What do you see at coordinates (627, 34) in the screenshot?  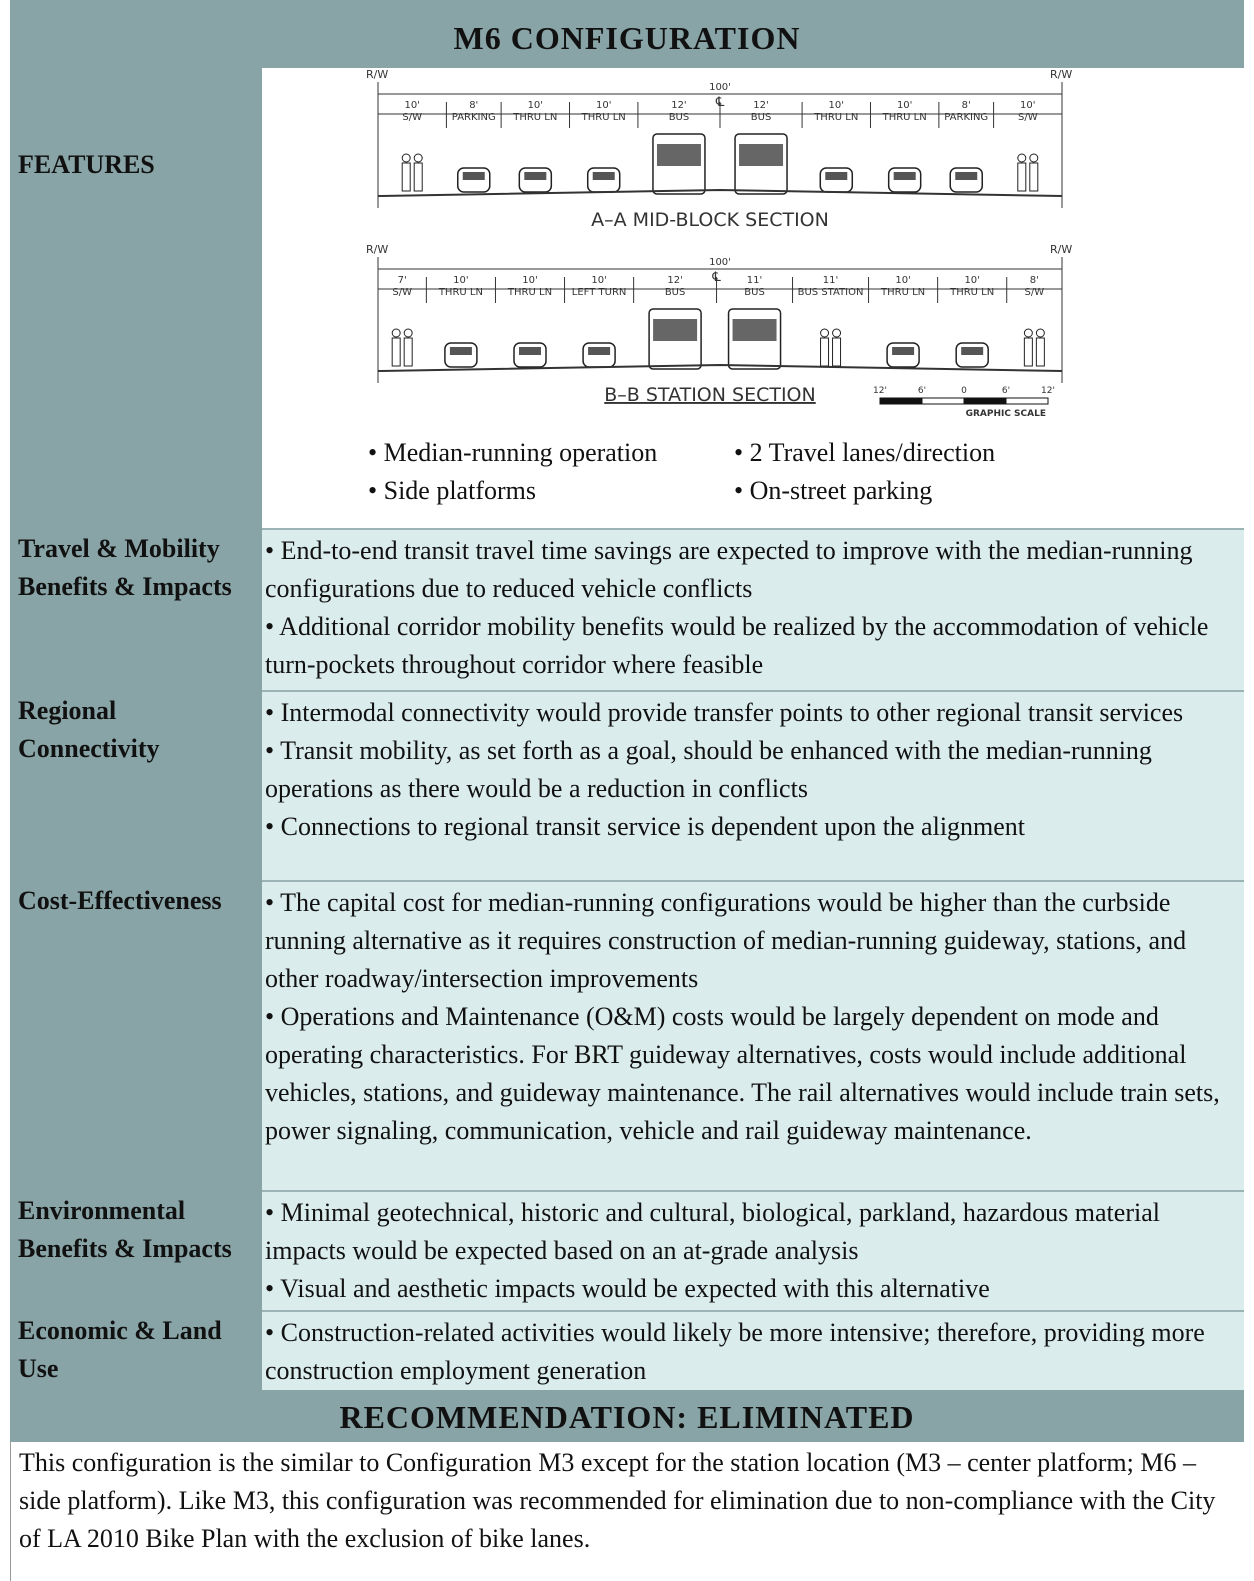 I see `header-title: M6 CONFIGURATION` at bounding box center [627, 34].